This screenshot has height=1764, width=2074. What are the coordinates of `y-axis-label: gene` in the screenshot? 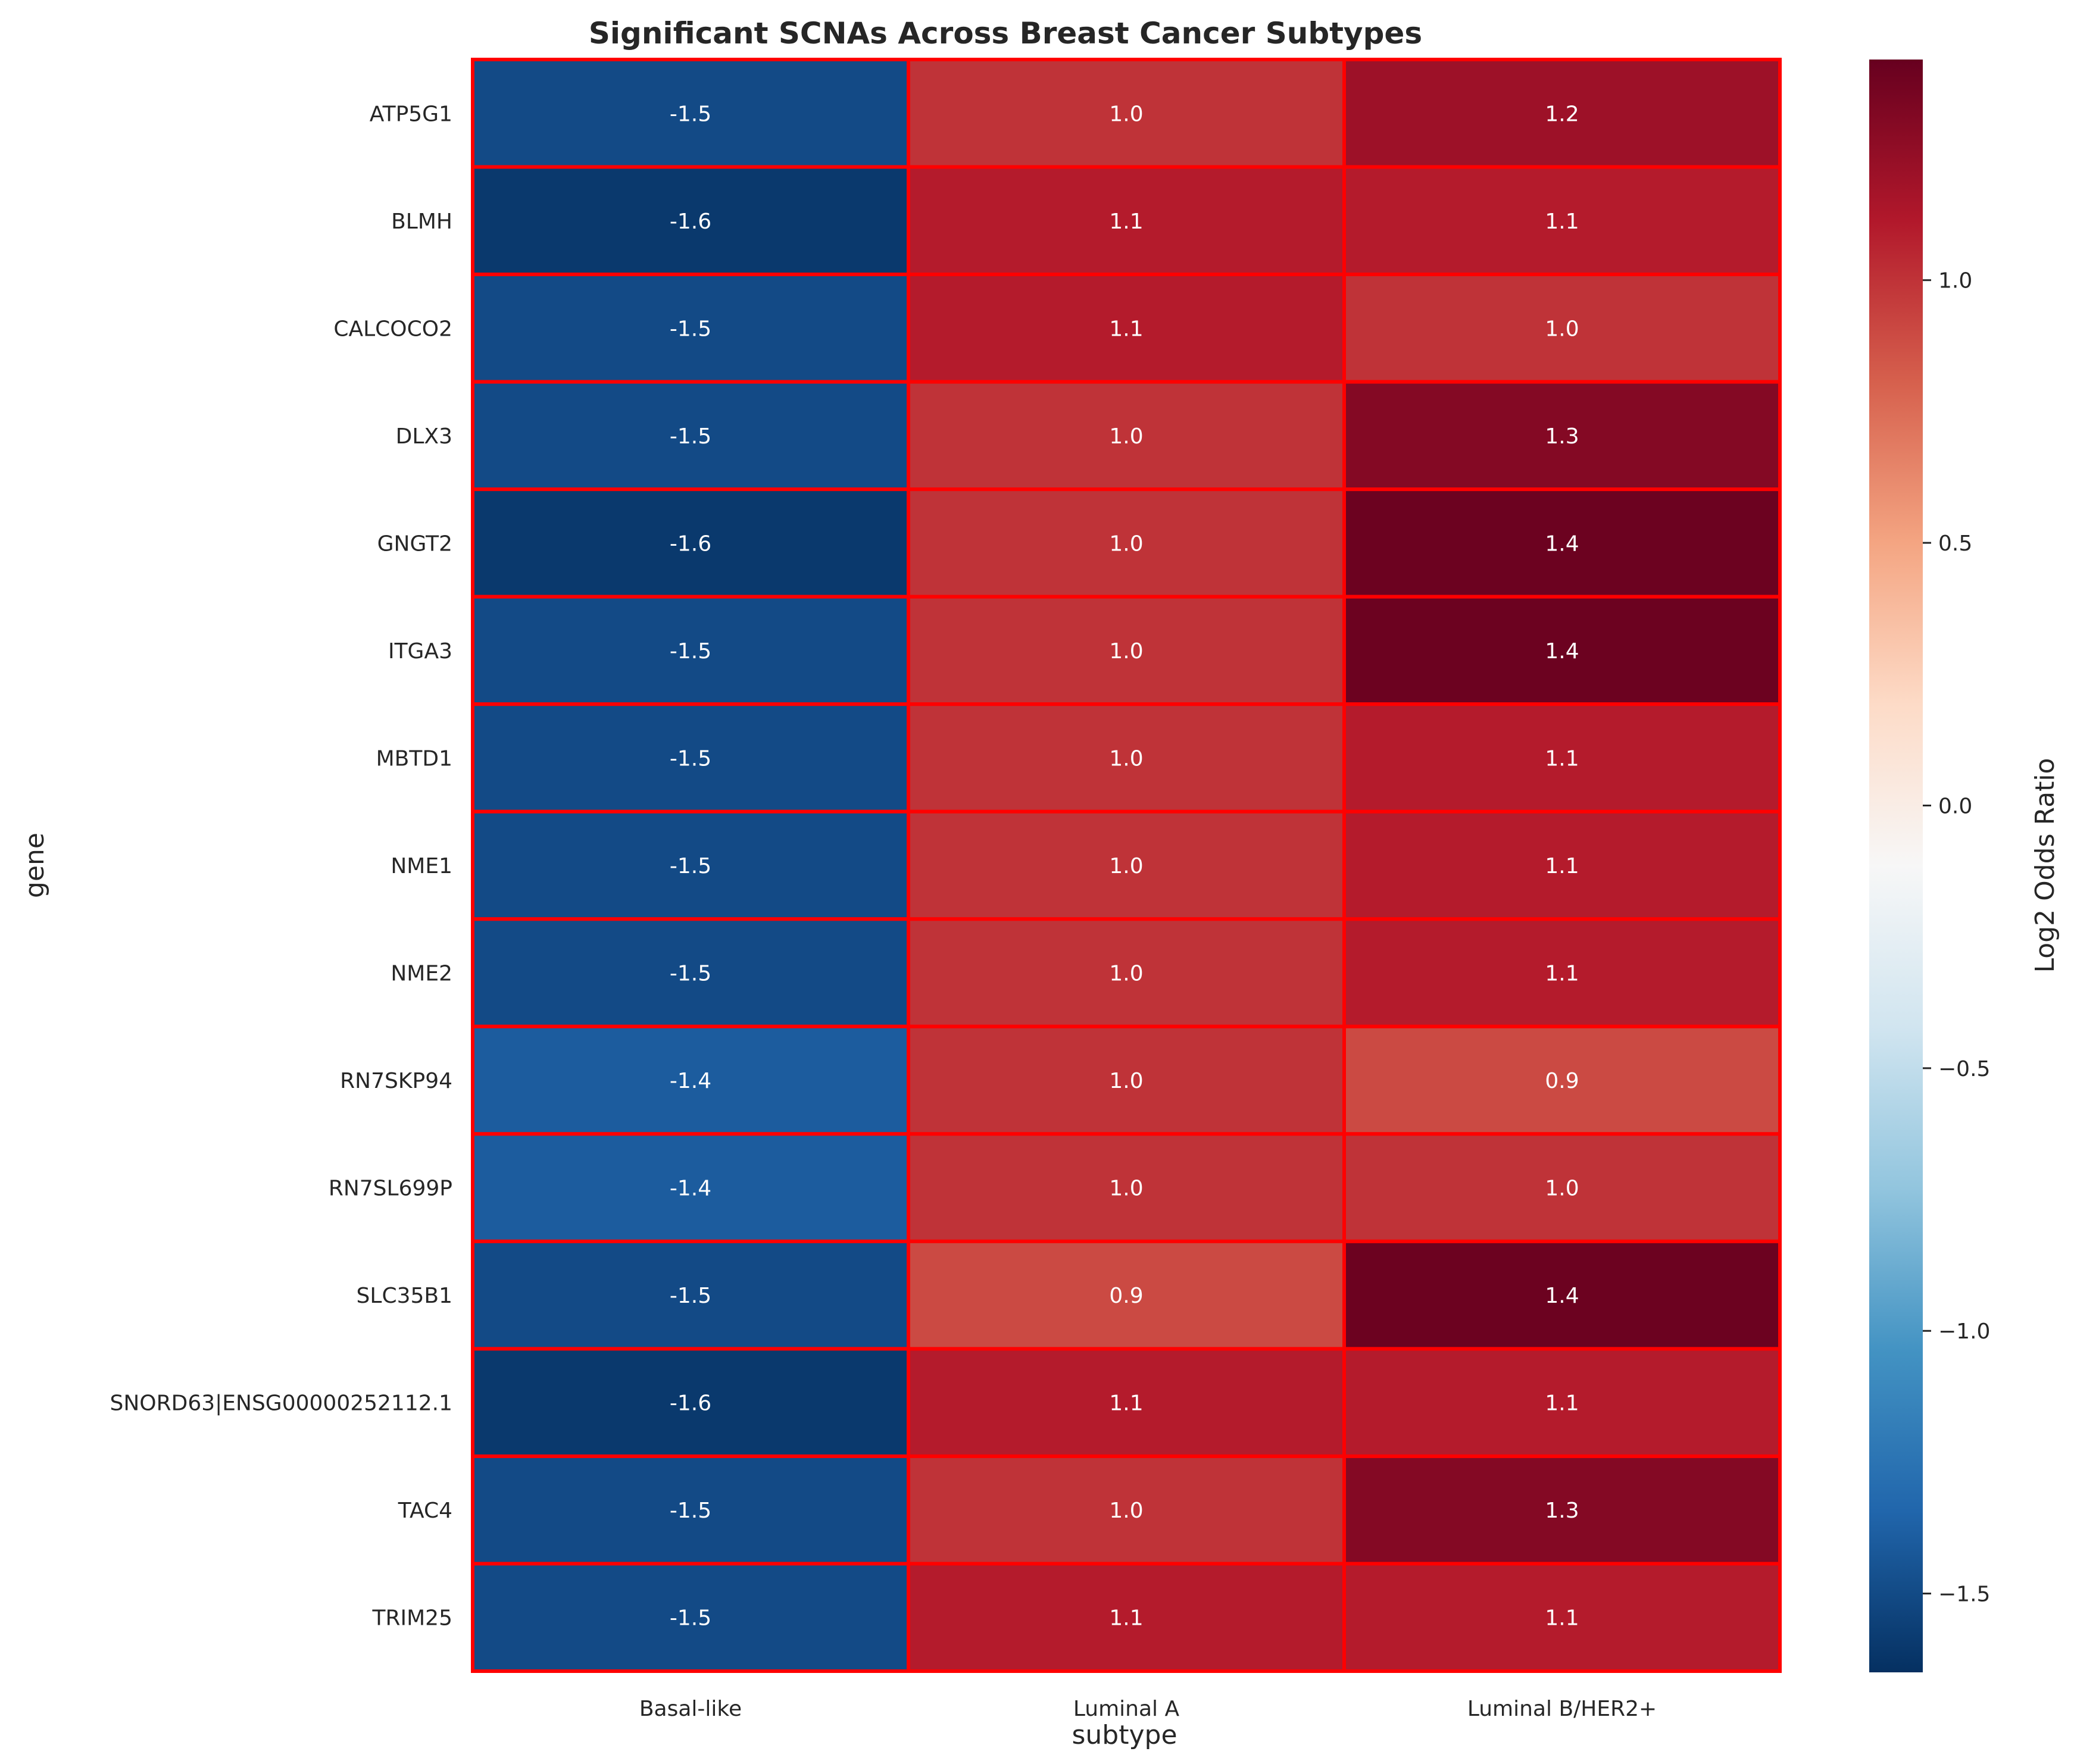 It's located at (35, 865).